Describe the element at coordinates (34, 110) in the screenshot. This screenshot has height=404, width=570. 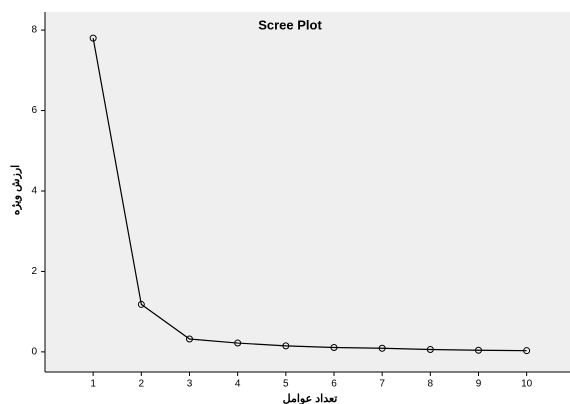
I see `y-tick-label: 6` at that location.